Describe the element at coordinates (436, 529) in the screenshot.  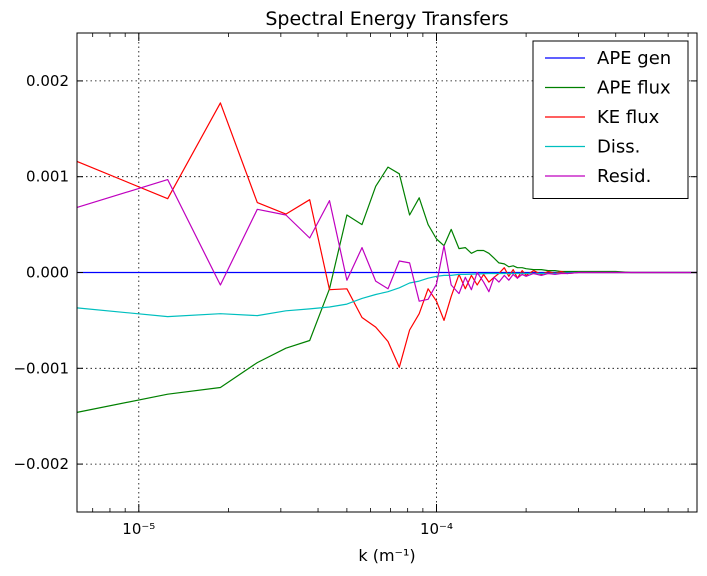
I see `x-tick-label: 10⁻⁴` at that location.